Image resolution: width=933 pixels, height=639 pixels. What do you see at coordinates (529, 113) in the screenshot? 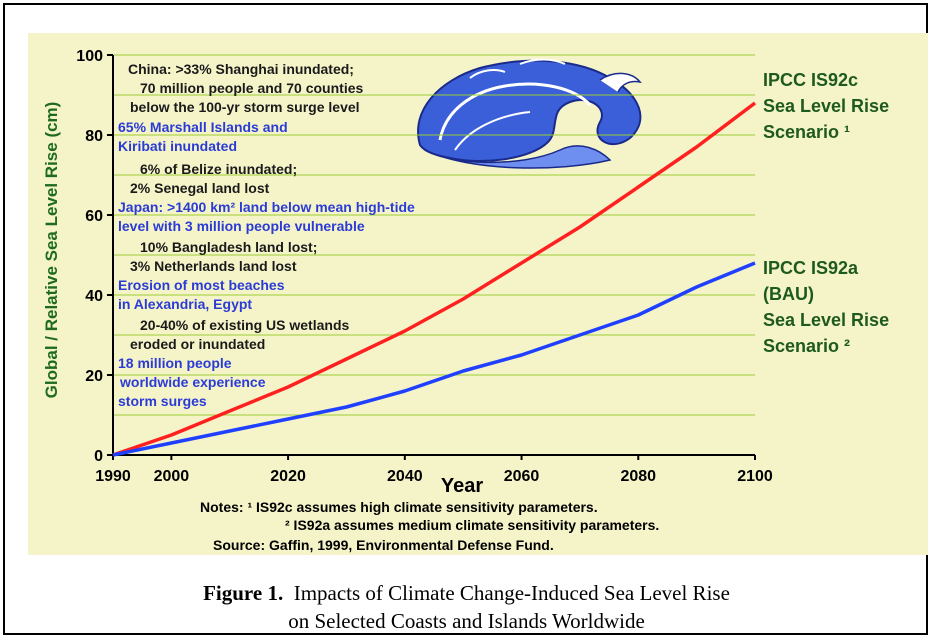
I see `wave-illustration` at bounding box center [529, 113].